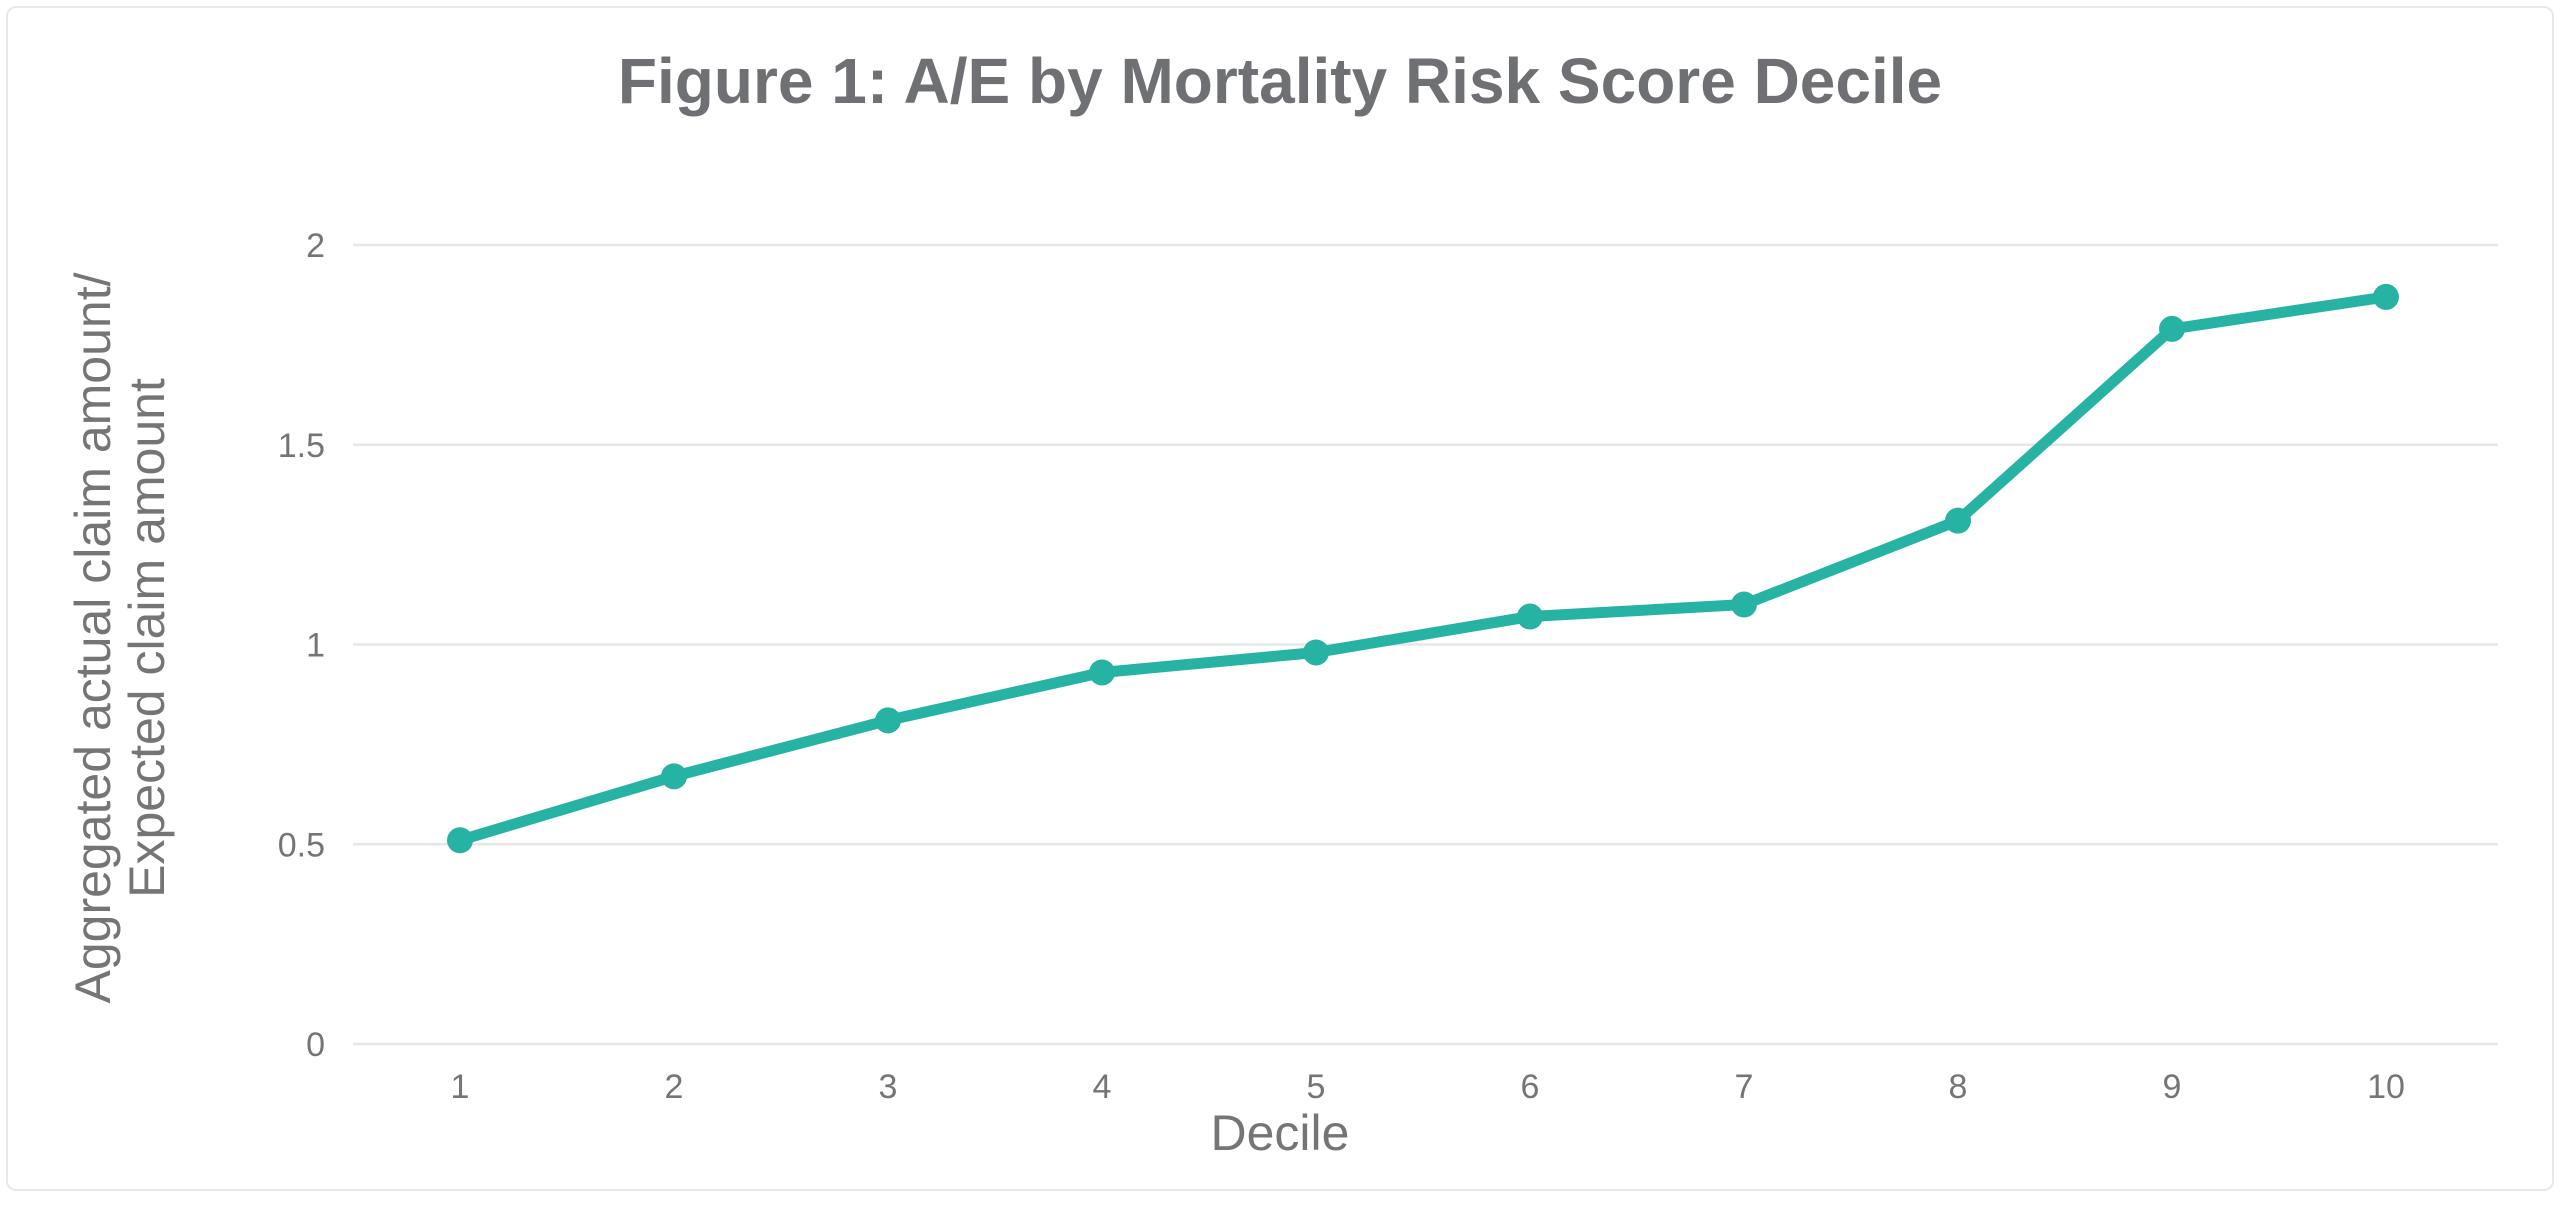 Image resolution: width=2560 pixels, height=1205 pixels. Describe the element at coordinates (2172, 1087) in the screenshot. I see `x-tick-label: 9` at that location.